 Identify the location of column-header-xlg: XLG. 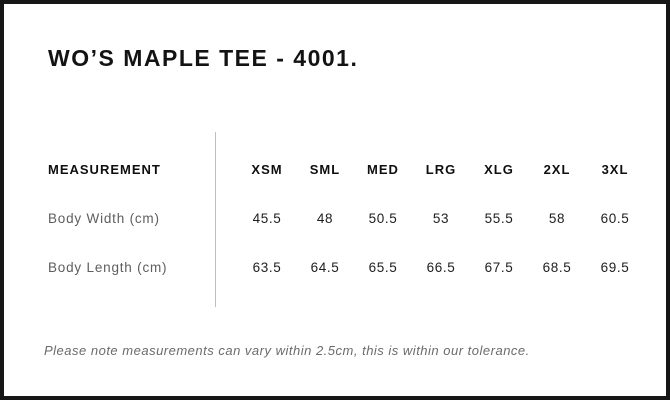
(499, 169).